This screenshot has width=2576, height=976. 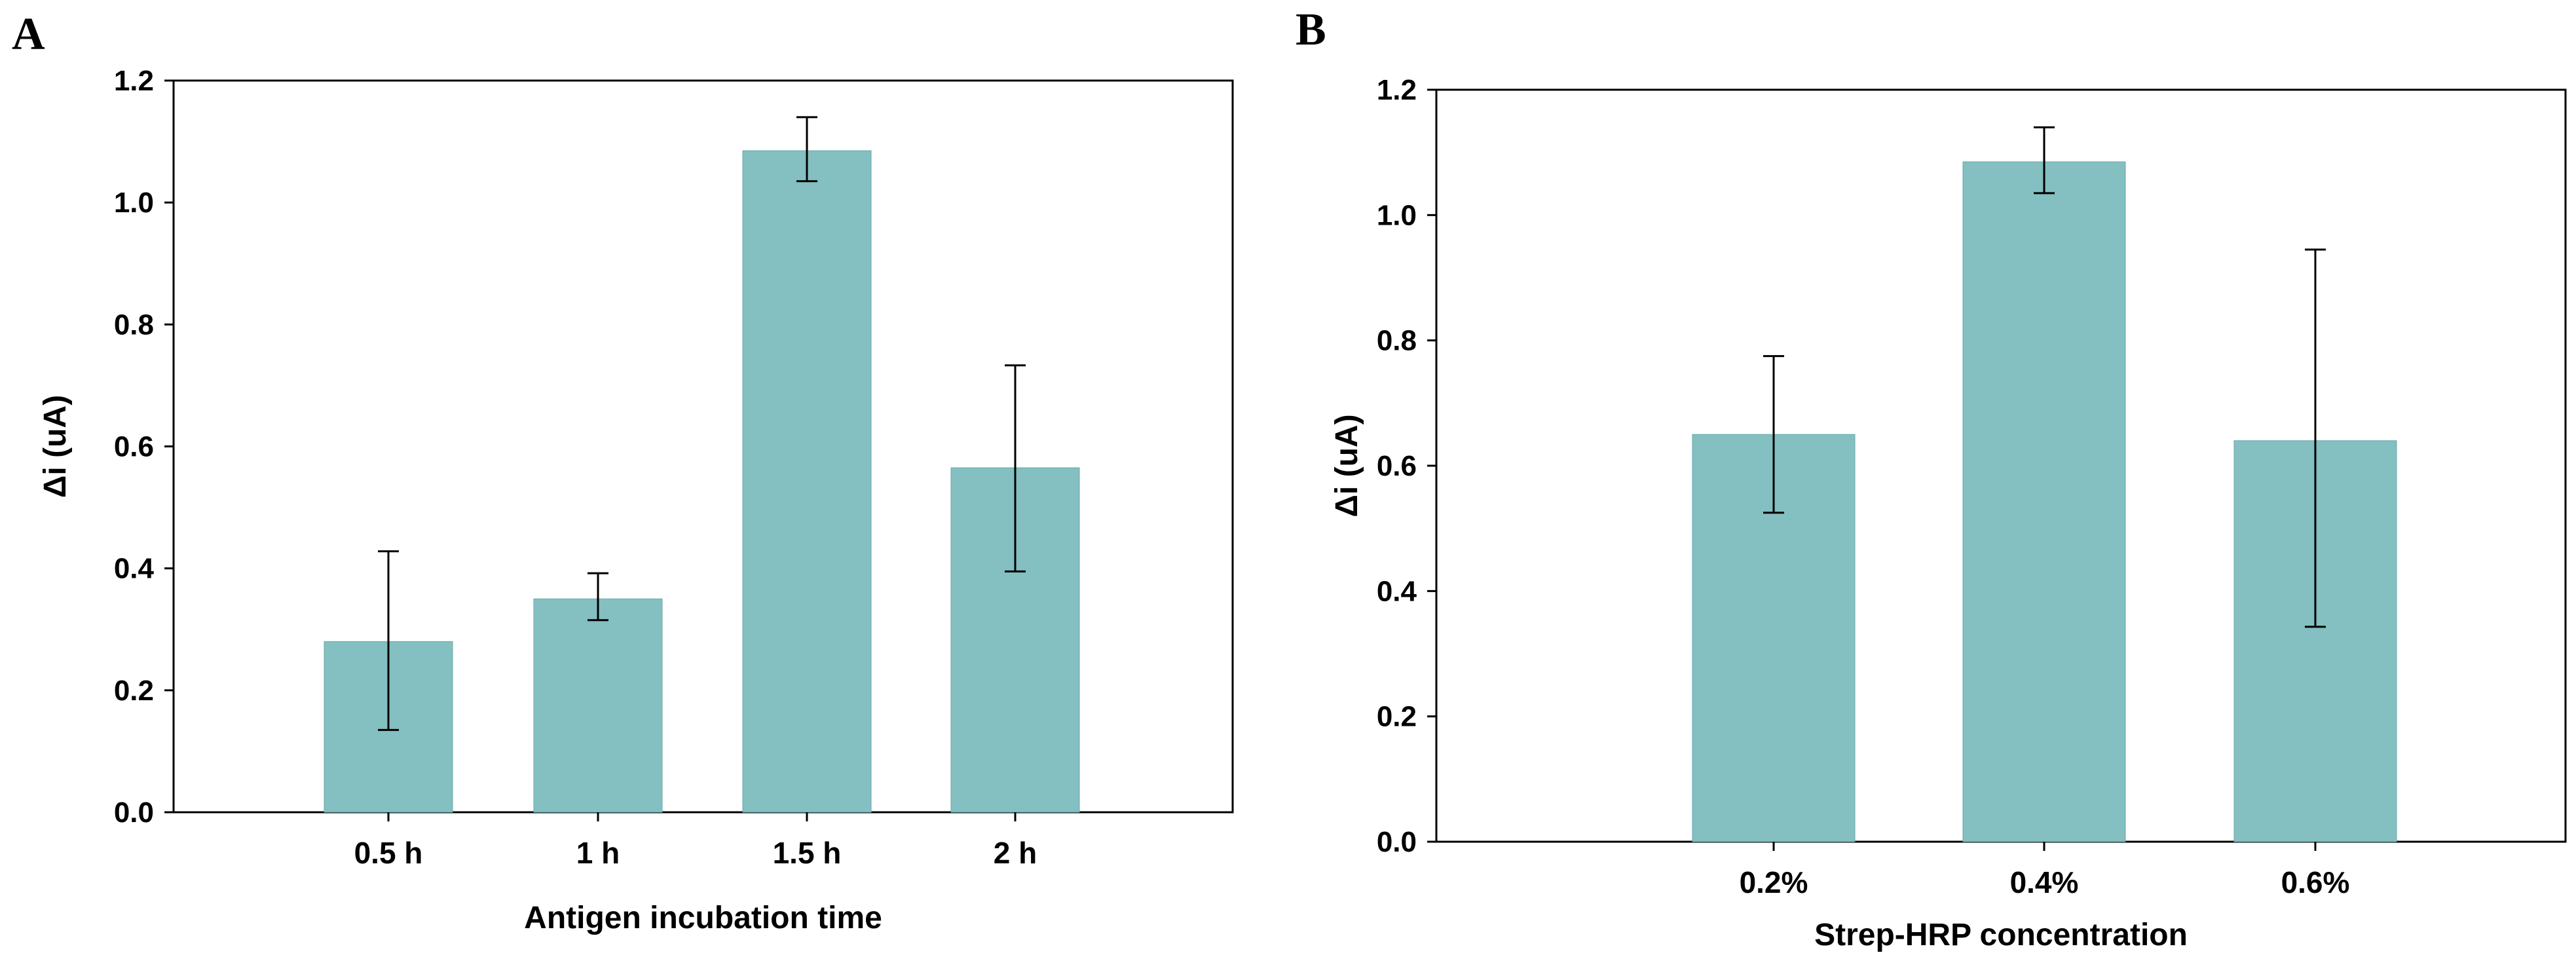 What do you see at coordinates (598, 853) in the screenshot?
I see `x-tick-label: 1 h` at bounding box center [598, 853].